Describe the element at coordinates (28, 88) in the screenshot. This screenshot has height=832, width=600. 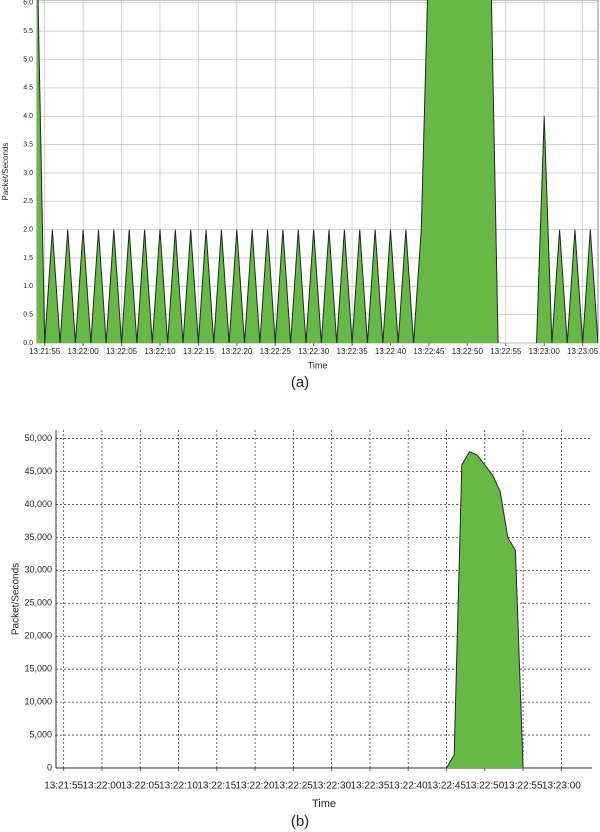
I see `y-tick-label: 4.5` at that location.